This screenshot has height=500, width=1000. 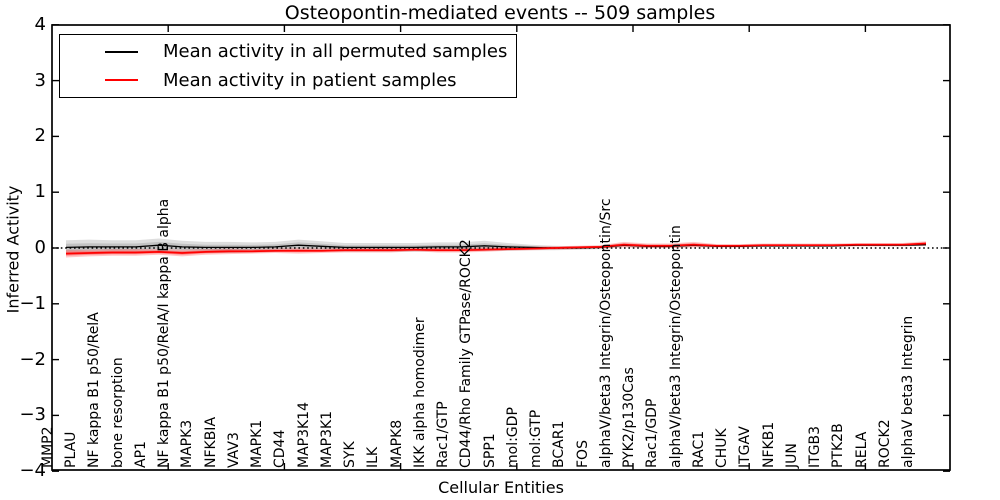 I want to click on entity-label: alphaV beta3 Integrin, so click(x=907, y=391).